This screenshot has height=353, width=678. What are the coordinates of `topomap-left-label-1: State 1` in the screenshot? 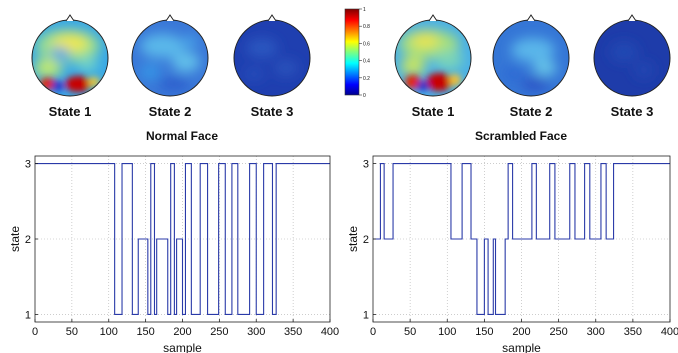 It's located at (70, 111).